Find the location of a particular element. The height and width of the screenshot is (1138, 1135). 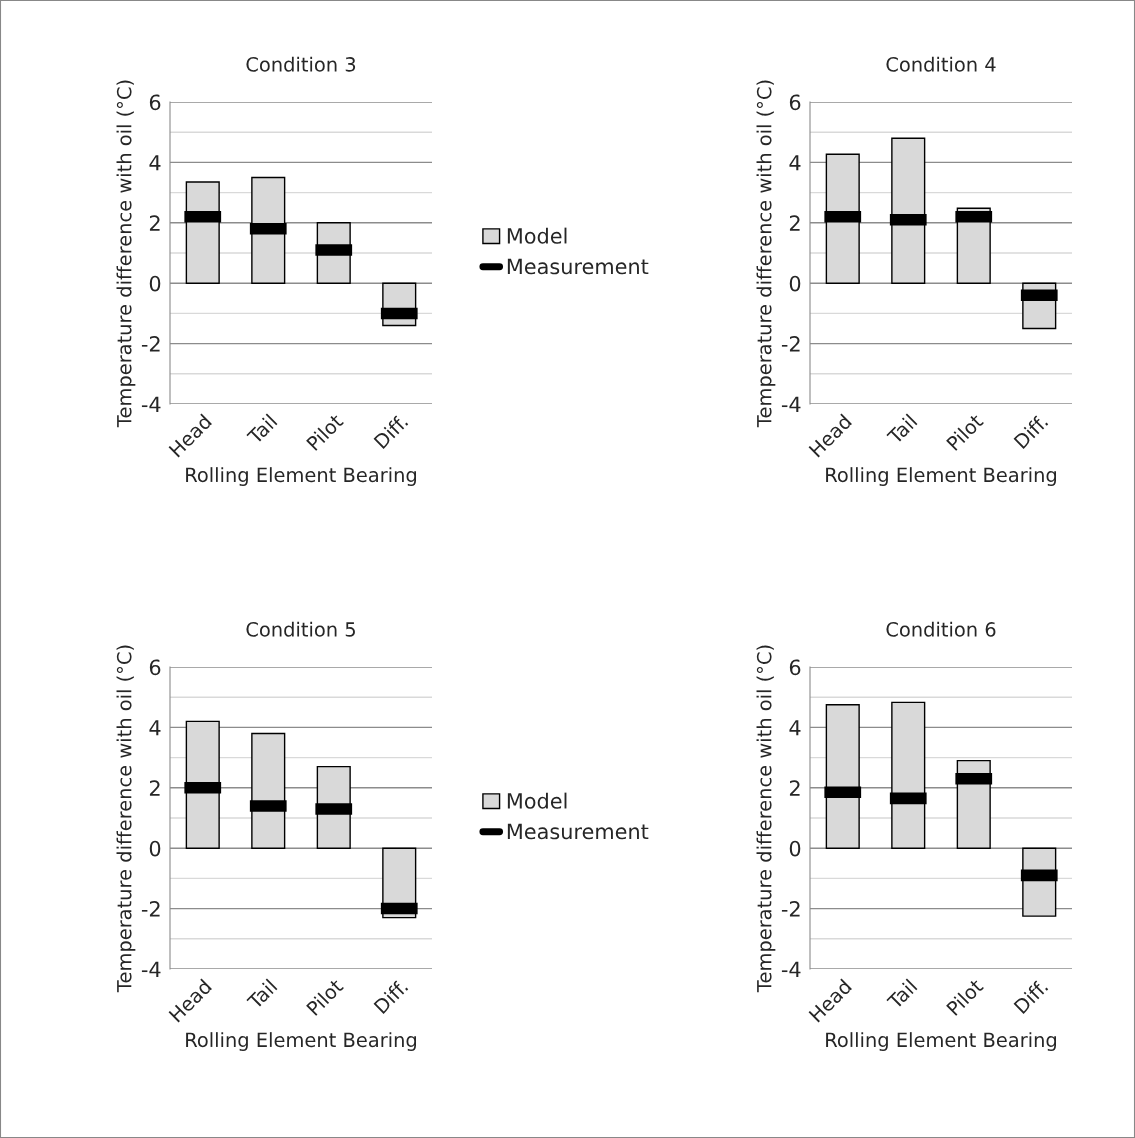

chart-title: Condition 3 is located at coordinates (301, 64).